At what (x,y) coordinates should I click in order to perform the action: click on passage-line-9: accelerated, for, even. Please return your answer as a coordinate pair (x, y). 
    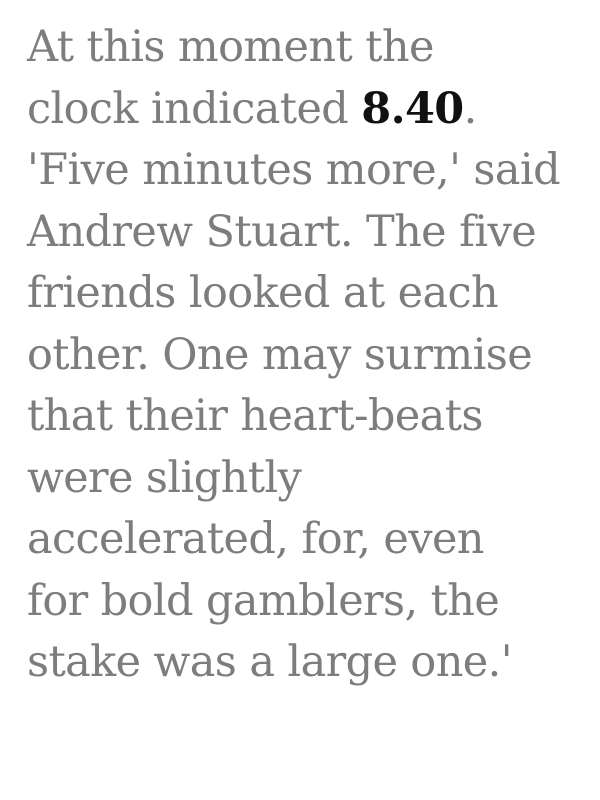
    Looking at the image, I should click on (255, 539).